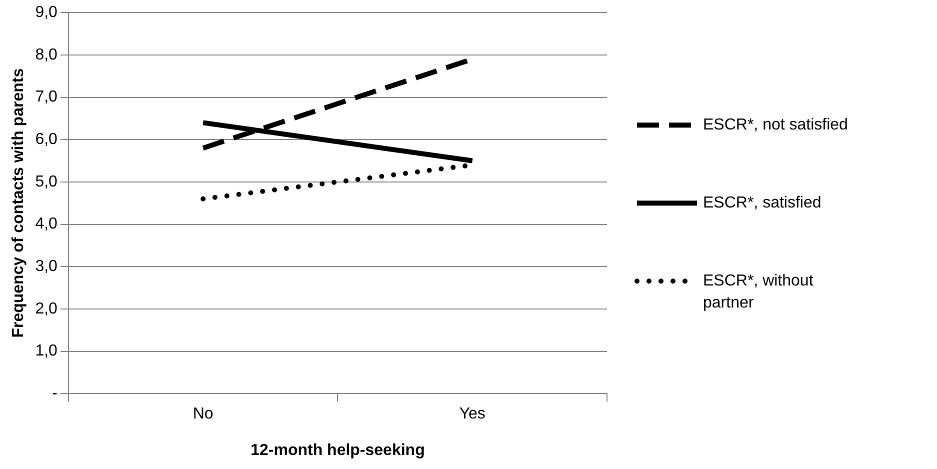  I want to click on y-tick-label: 1,0, so click(46, 351).